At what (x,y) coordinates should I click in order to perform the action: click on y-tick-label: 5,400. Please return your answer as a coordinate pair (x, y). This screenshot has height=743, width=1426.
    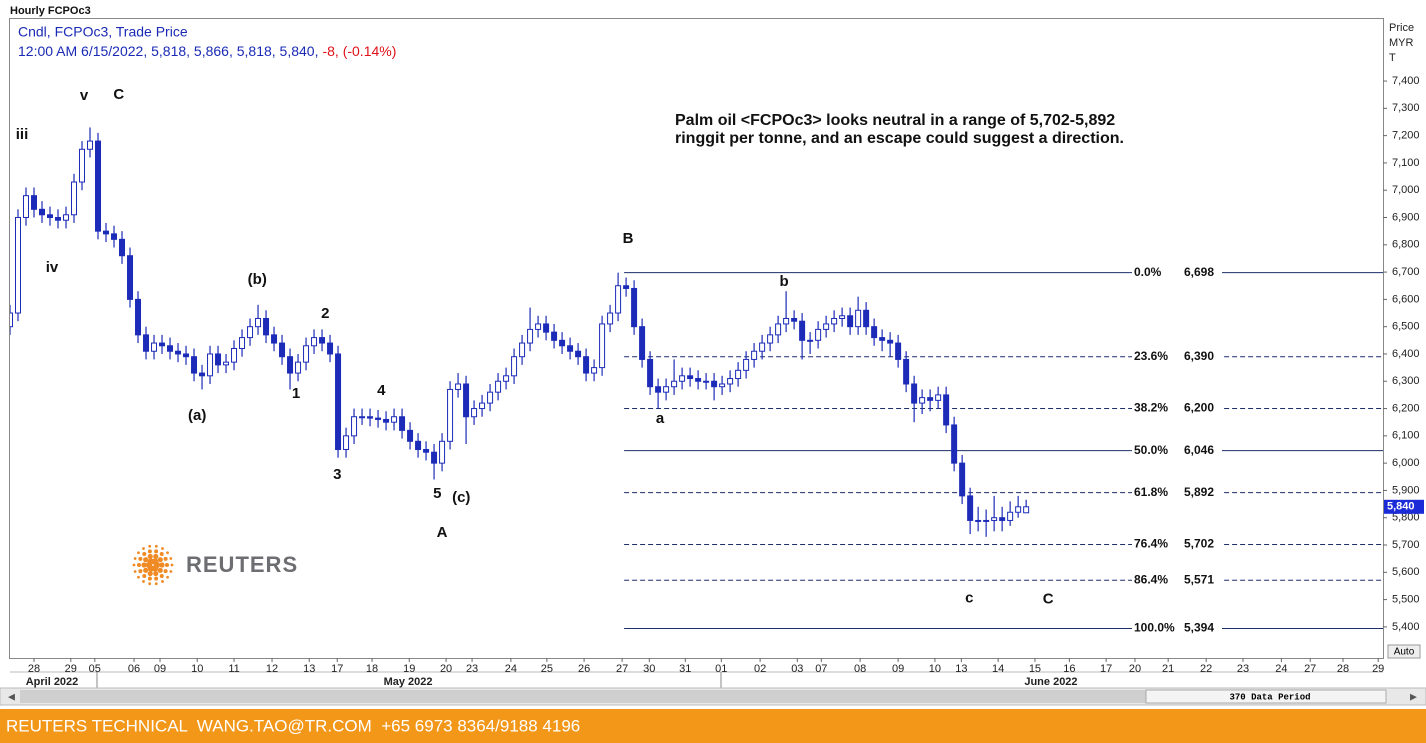
    Looking at the image, I should click on (1406, 627).